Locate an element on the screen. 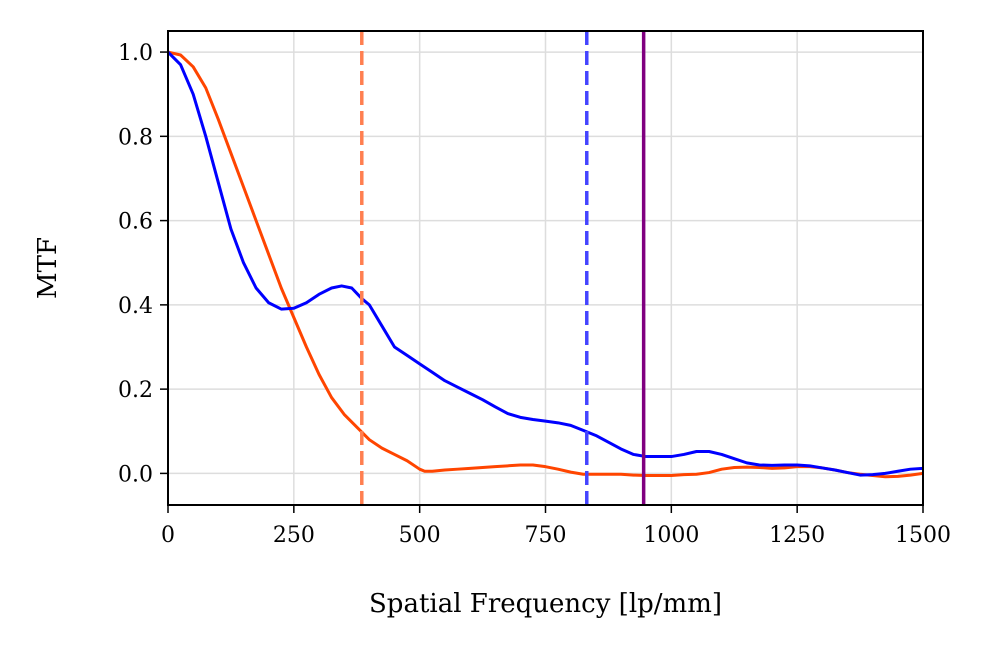  y-tick-label: 0.4 is located at coordinates (135, 306).